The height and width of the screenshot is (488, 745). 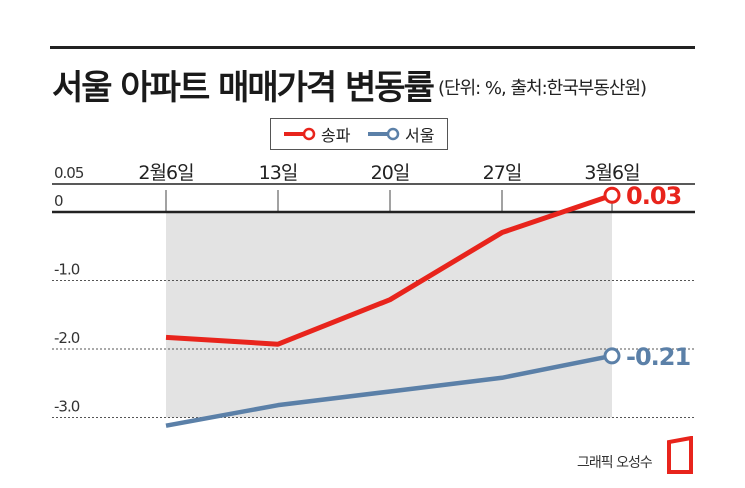 I want to click on legend-item-seoul: 서울, so click(x=400, y=134).